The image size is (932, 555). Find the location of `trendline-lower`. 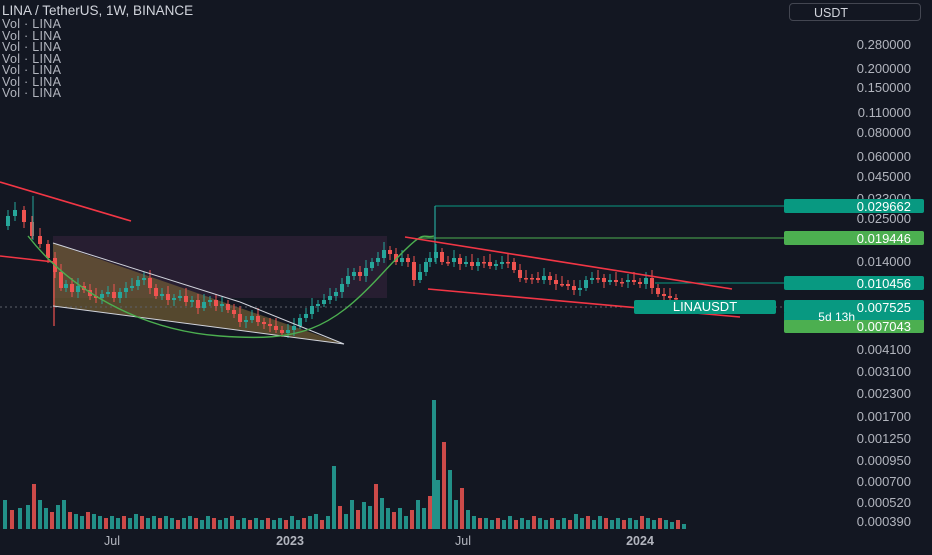

trendline-lower is located at coordinates (27, 259).